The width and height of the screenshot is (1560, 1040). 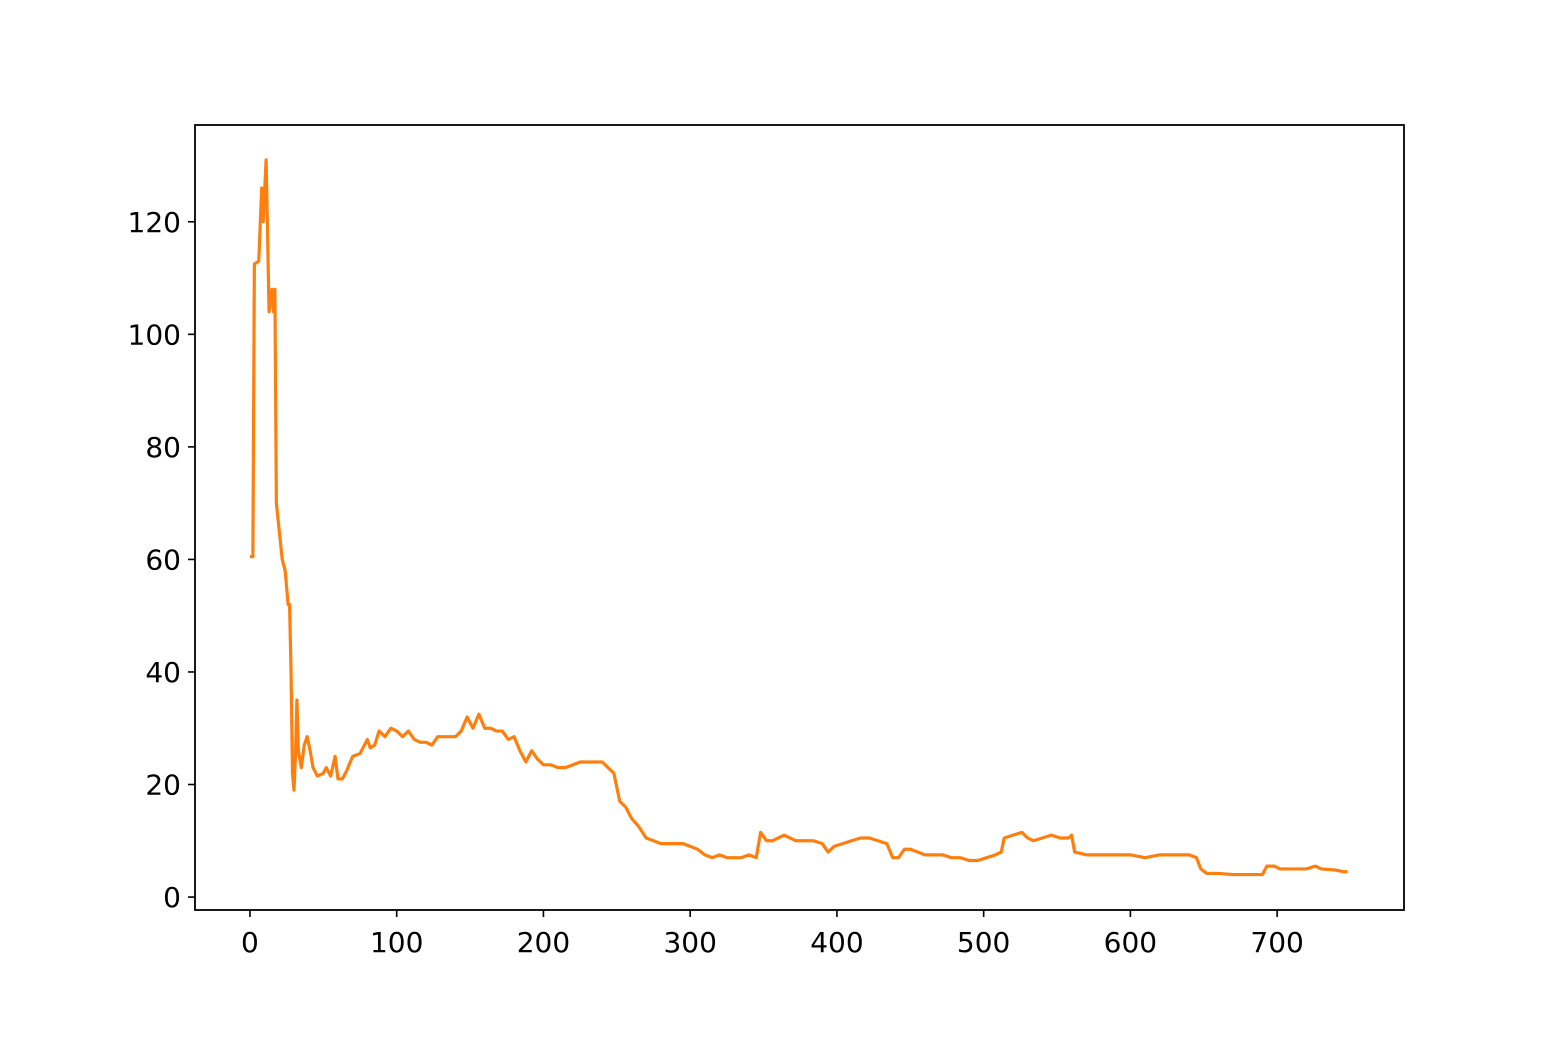 What do you see at coordinates (163, 785) in the screenshot?
I see `y-tick-label: 20` at bounding box center [163, 785].